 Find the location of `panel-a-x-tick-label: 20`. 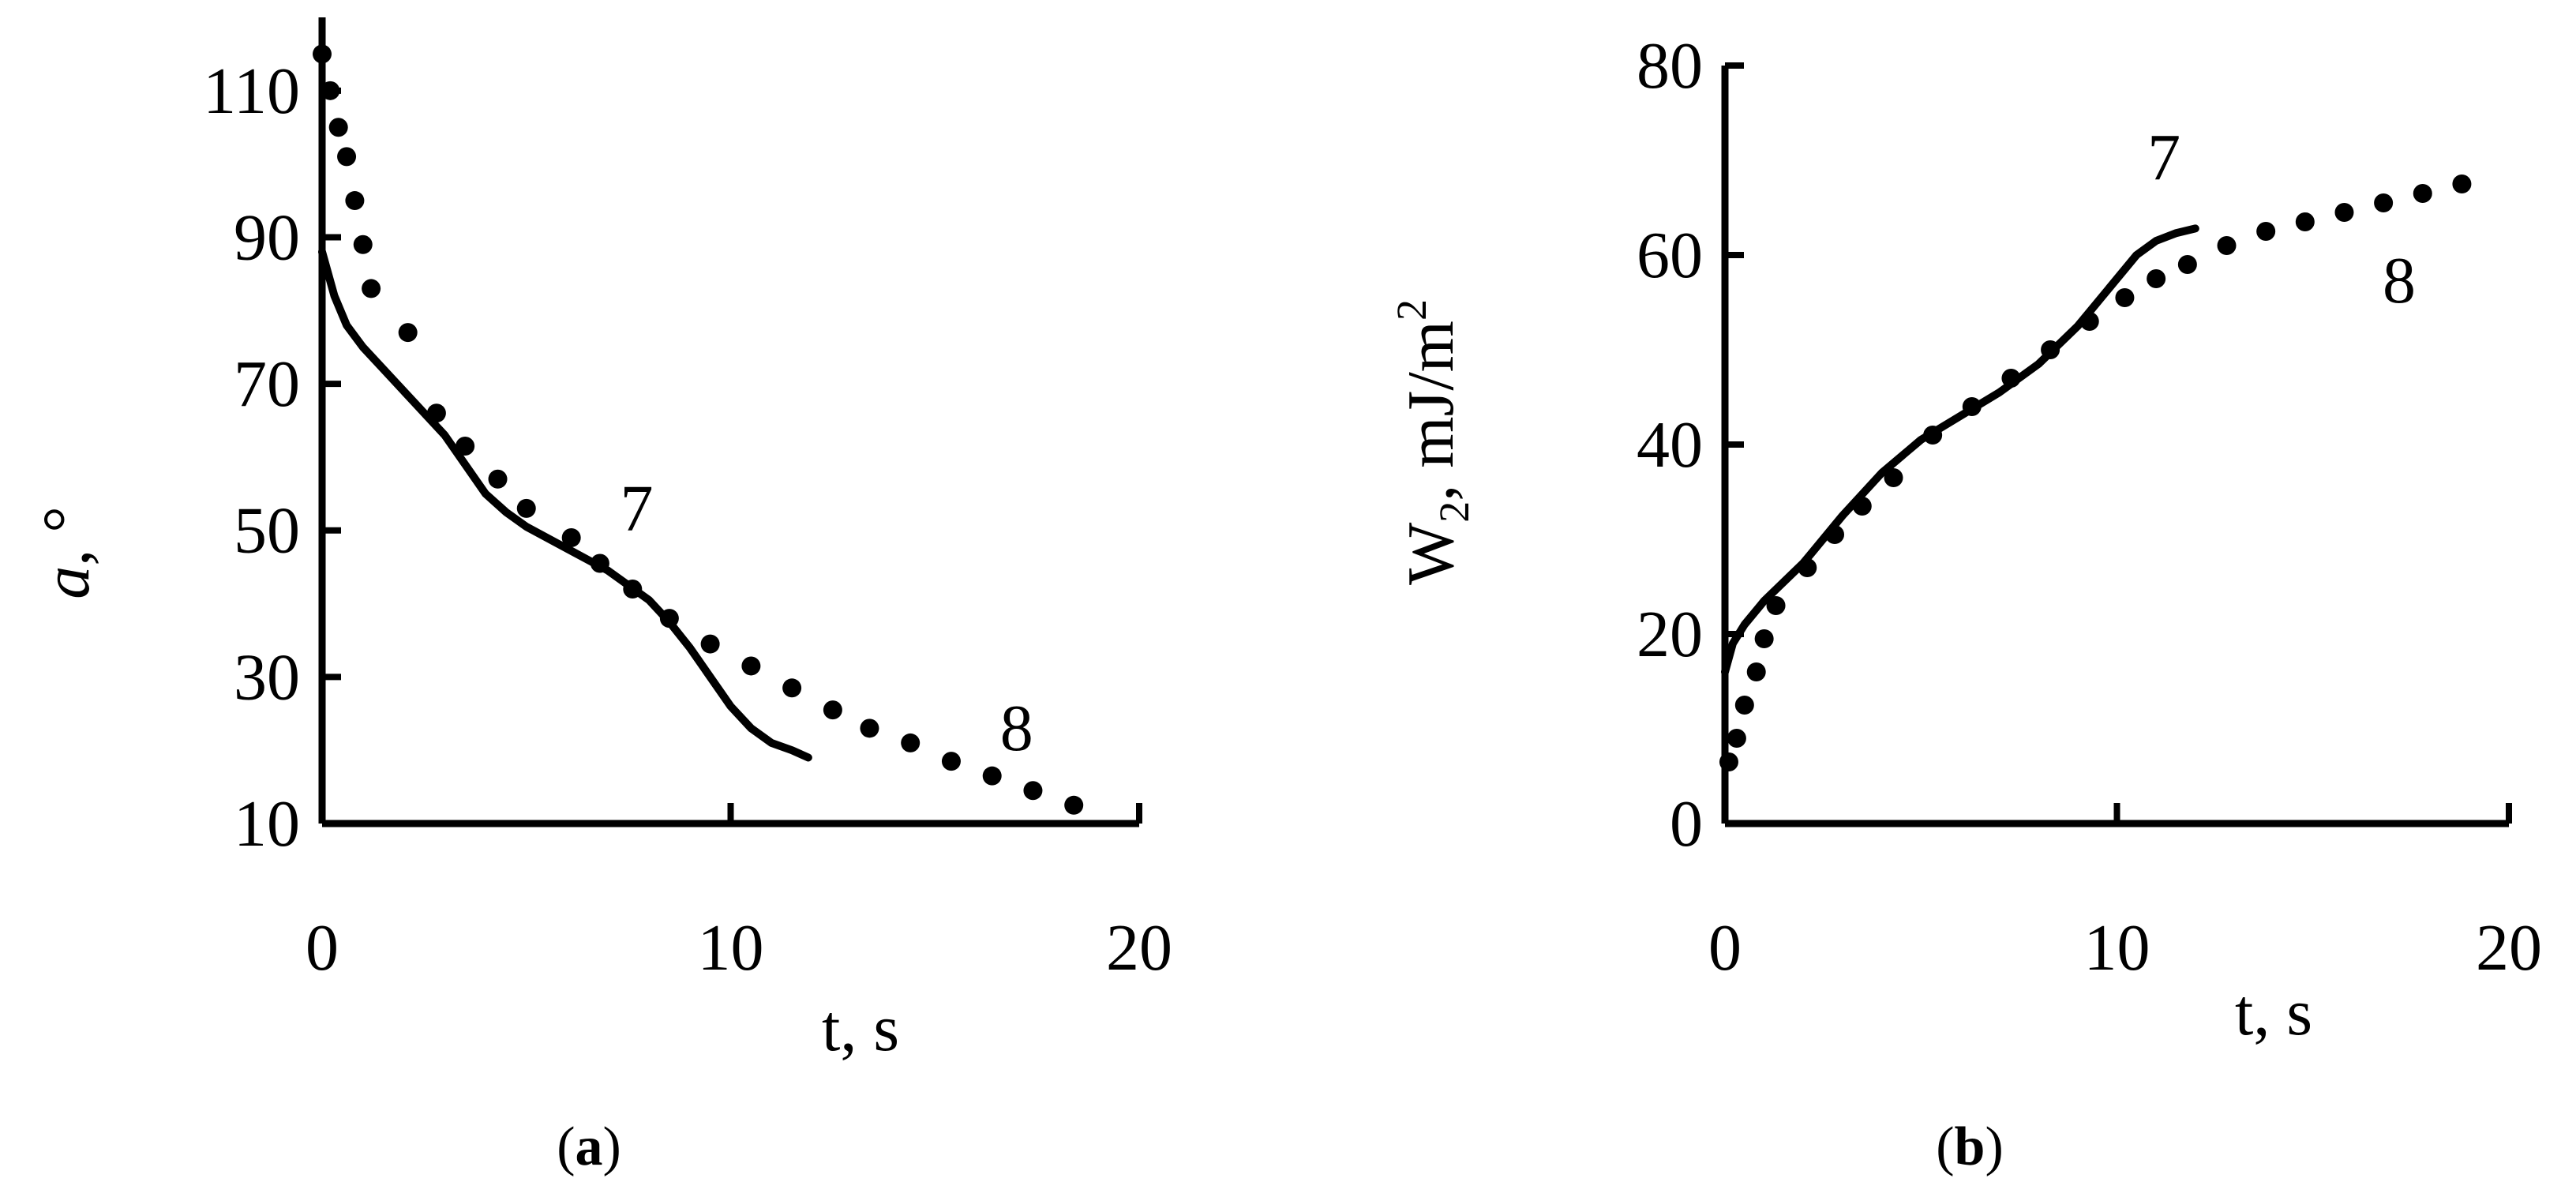

panel-a-x-tick-label: 20 is located at coordinates (1139, 948).